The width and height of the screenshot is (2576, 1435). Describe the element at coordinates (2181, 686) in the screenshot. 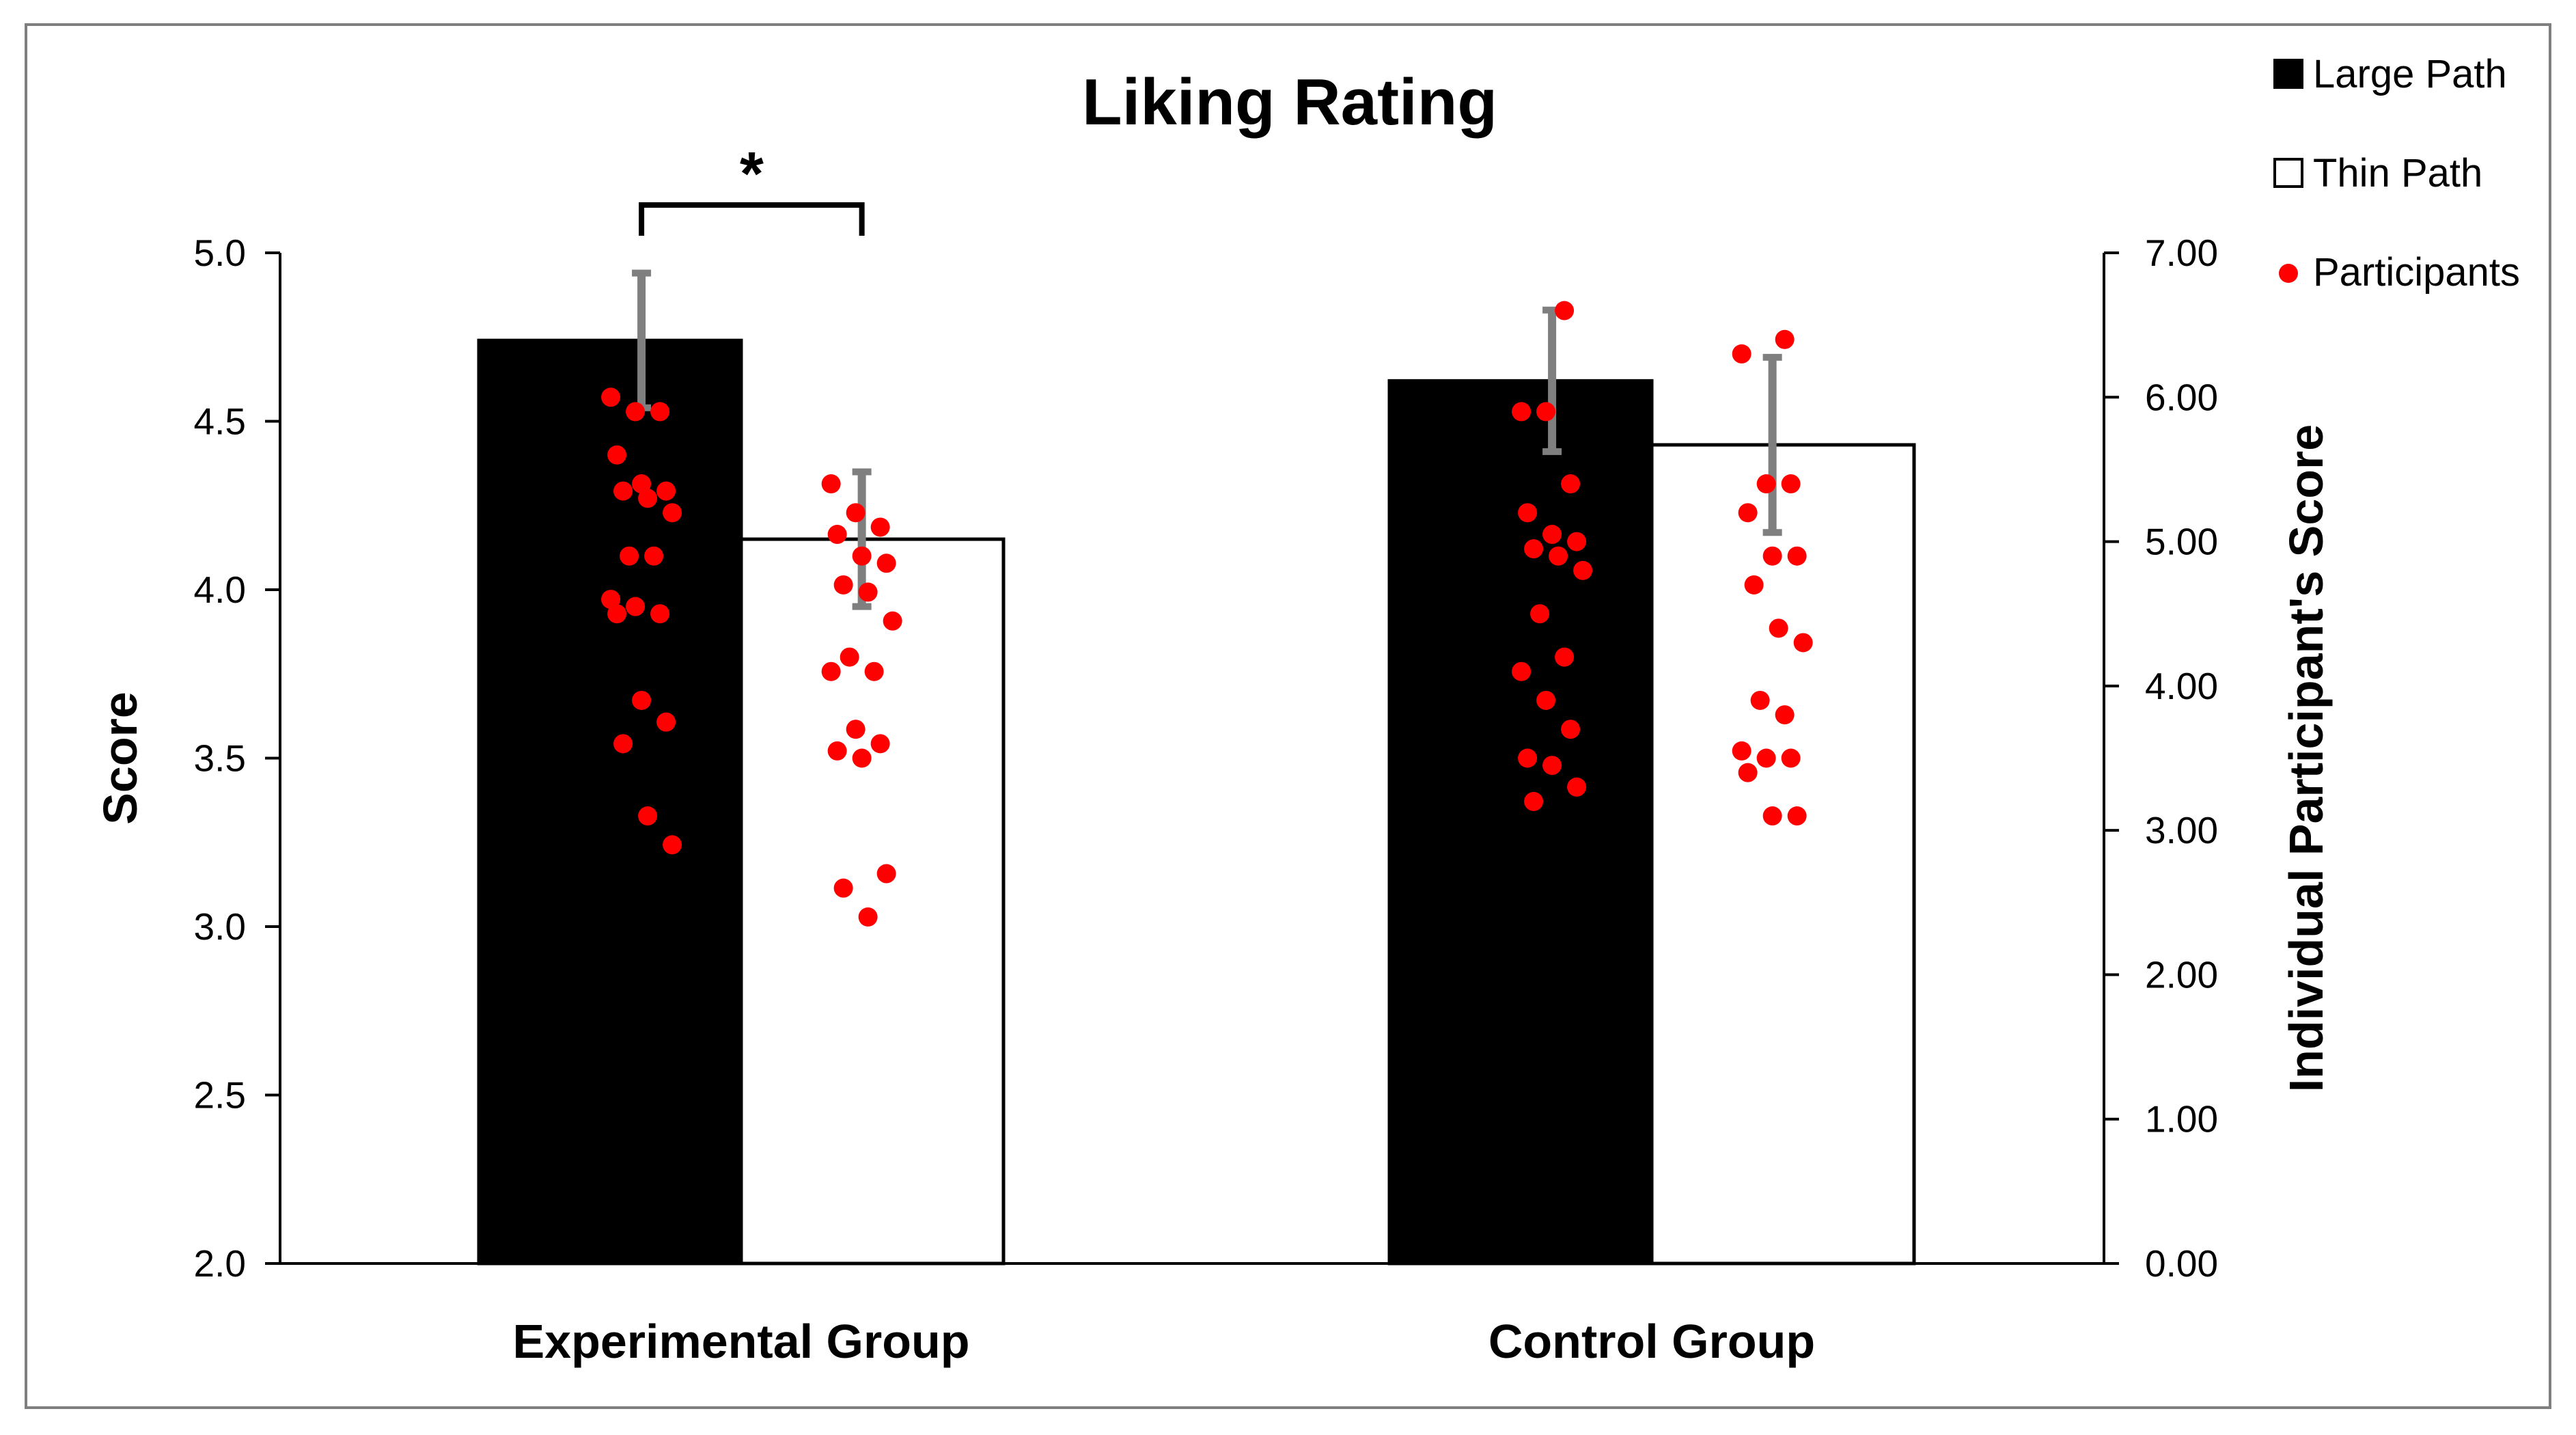

I see `y2-tick-label: 4.00` at that location.